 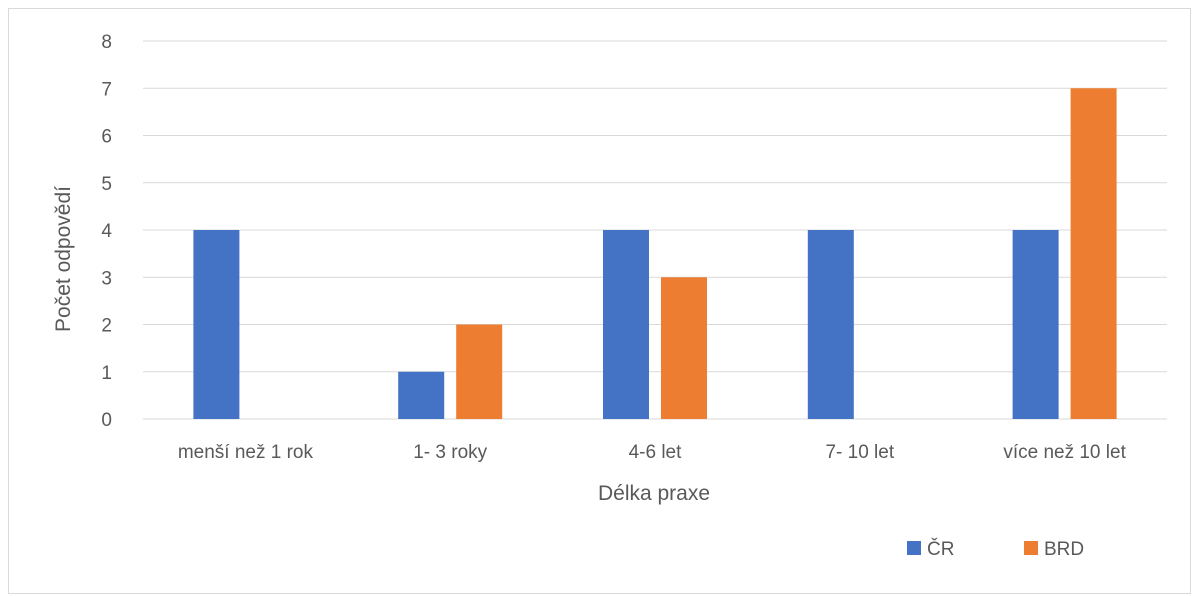 What do you see at coordinates (106, 89) in the screenshot?
I see `y-tick-label: 7` at bounding box center [106, 89].